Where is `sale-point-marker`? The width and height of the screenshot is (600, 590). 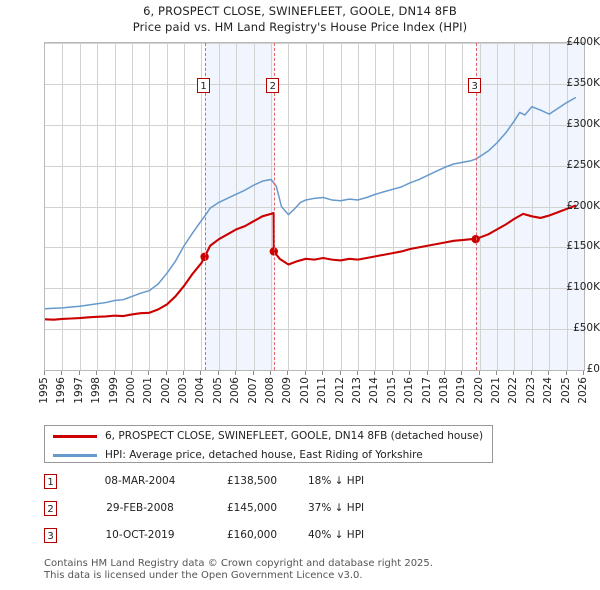 sale-point-marker is located at coordinates (274, 251).